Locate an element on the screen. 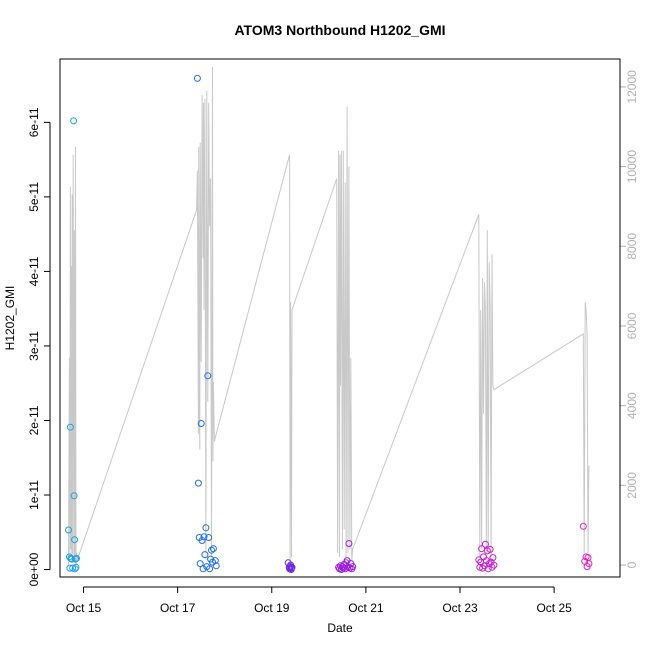 This screenshot has height=650, width=650. y-tick-label: 1e-11 is located at coordinates (34, 495).